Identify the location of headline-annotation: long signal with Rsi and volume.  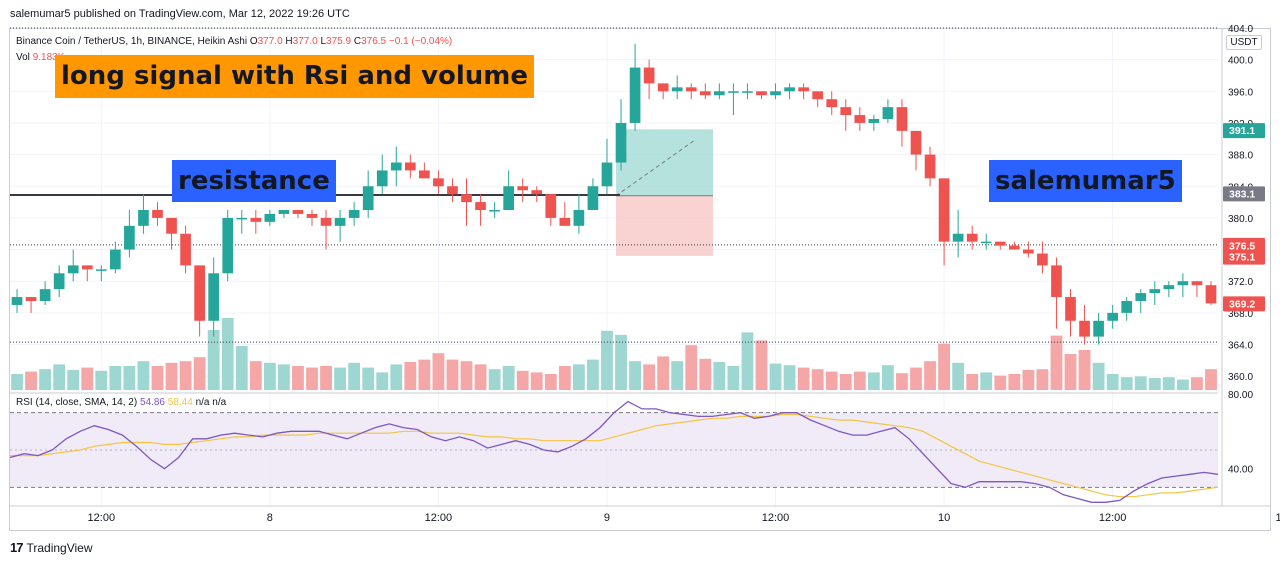
(294, 76).